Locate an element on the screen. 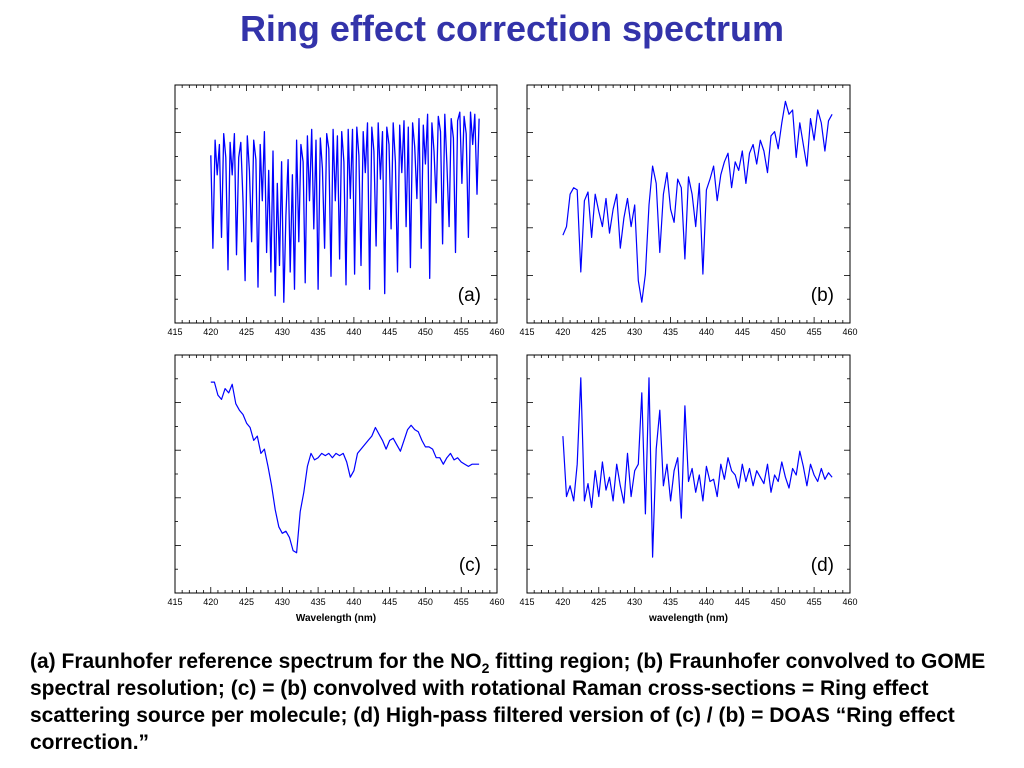 The width and height of the screenshot is (1024, 768). panel-d-x-axis-title: wavelength (nm) is located at coordinates (688, 618).